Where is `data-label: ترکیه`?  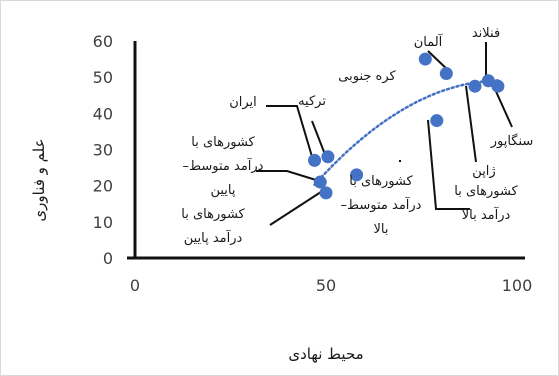 data-label: ترکیه is located at coordinates (312, 101).